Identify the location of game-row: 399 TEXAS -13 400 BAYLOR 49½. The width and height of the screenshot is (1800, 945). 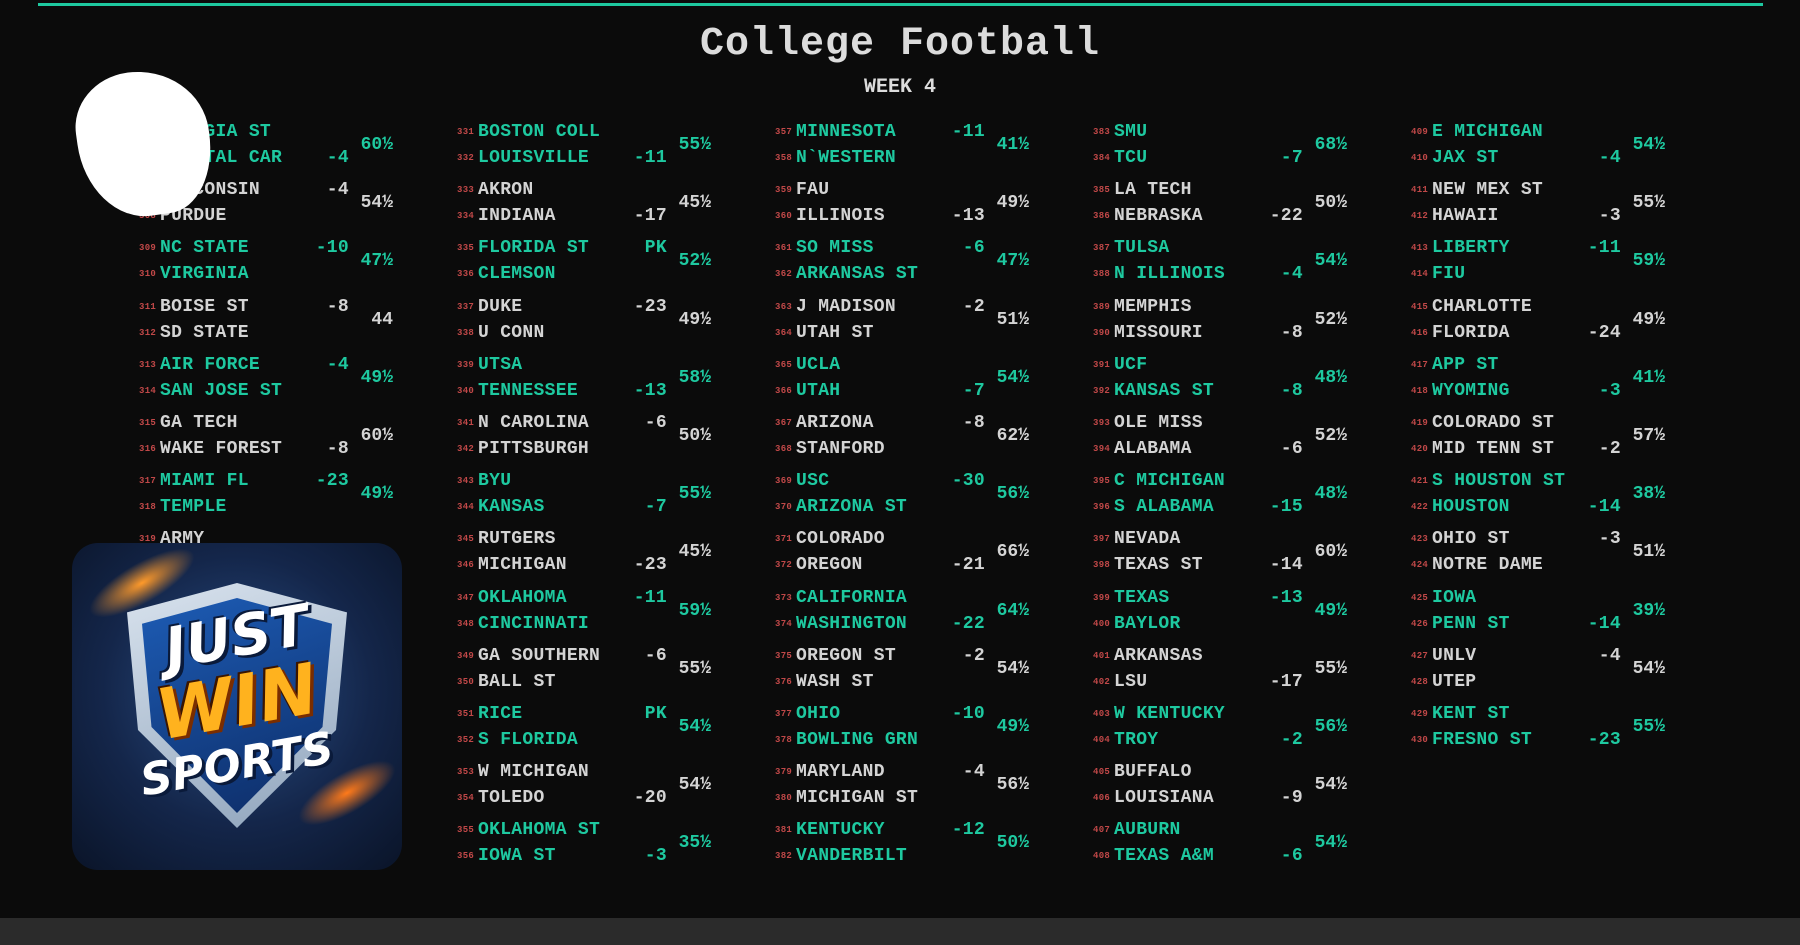
(1228, 611).